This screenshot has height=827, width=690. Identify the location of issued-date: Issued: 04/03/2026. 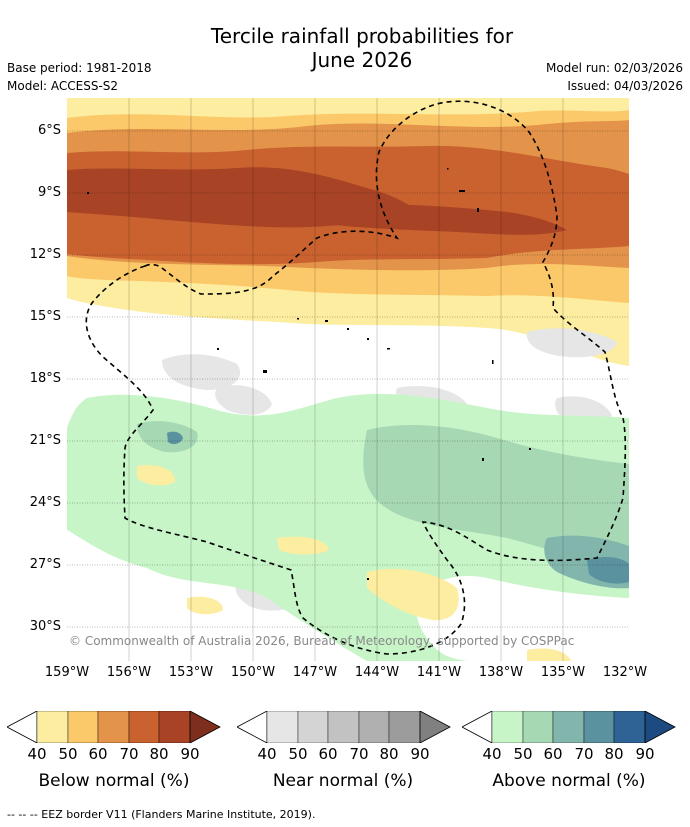
(625, 86).